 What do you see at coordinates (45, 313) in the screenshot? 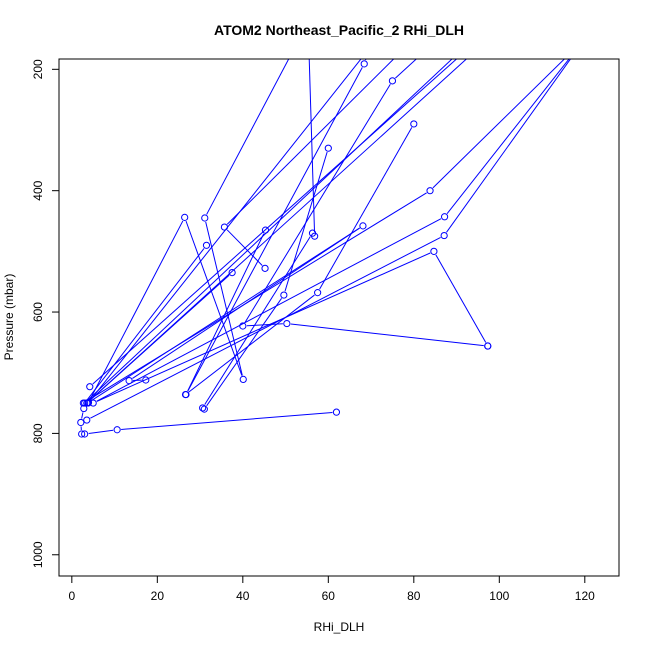
I see `y-axis: 200 400 600 800 1000` at bounding box center [45, 313].